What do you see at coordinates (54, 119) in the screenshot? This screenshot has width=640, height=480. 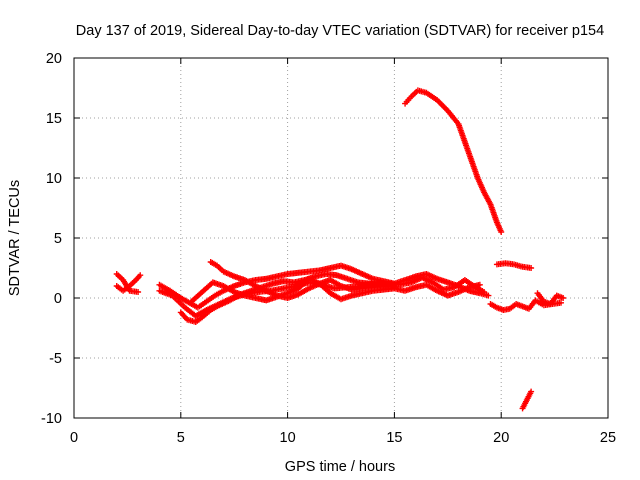 I see `y-tick-label: 15` at bounding box center [54, 119].